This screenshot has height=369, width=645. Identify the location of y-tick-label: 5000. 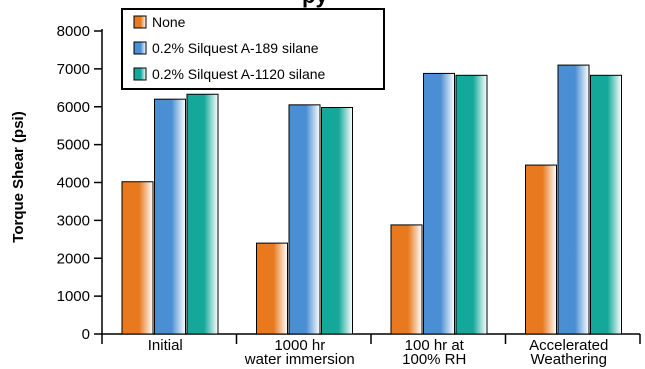
(73, 145).